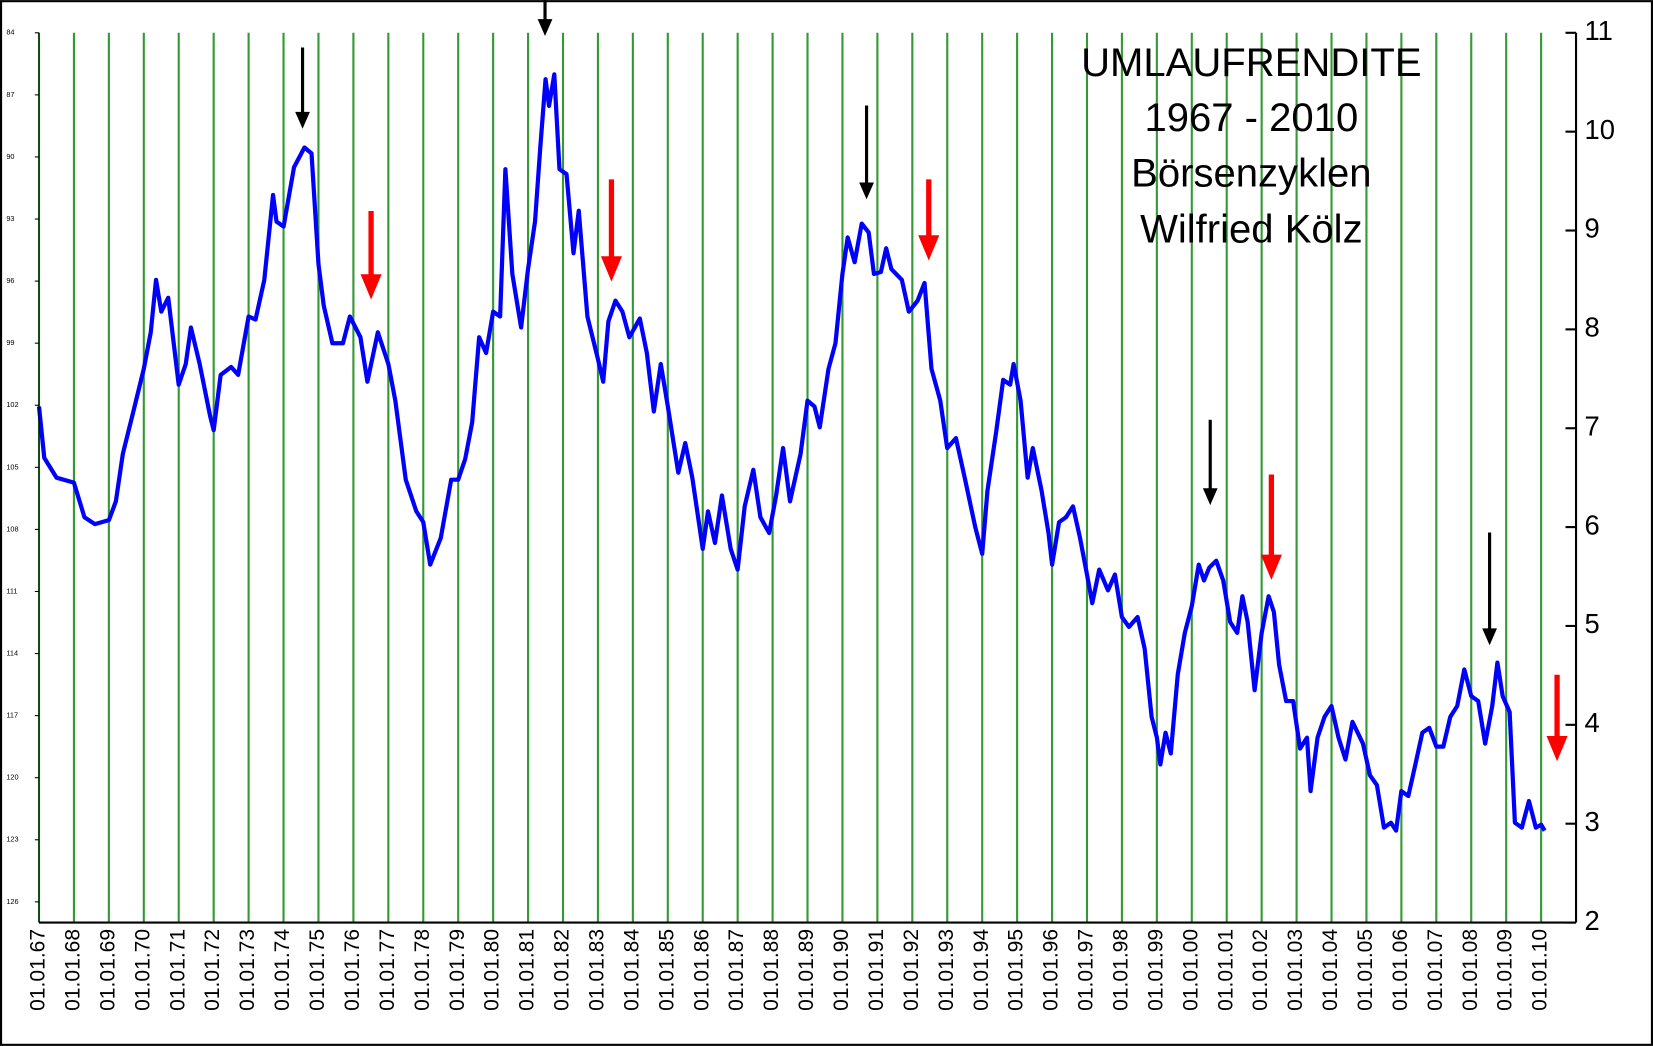 The width and height of the screenshot is (1653, 1046). What do you see at coordinates (12, 466) in the screenshot?
I see `y2-tick-label: 105` at bounding box center [12, 466].